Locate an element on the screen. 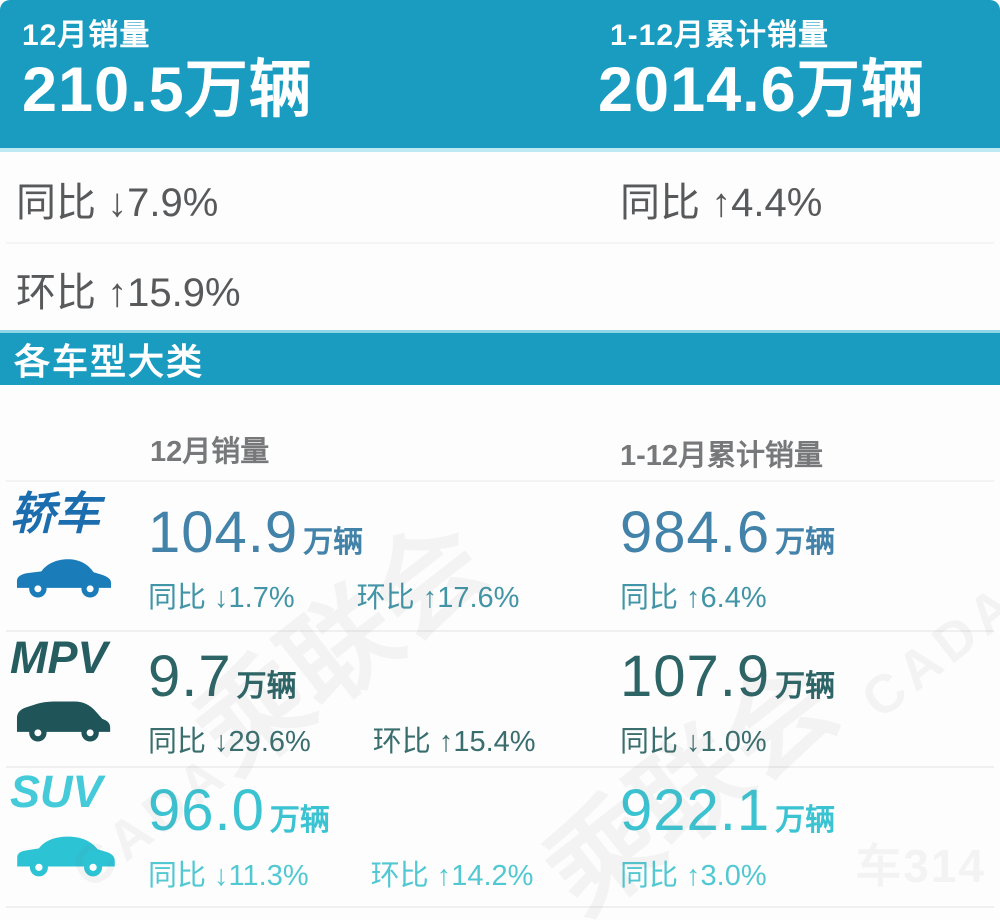 The height and width of the screenshot is (920, 1000). category-mpv: MPV is located at coordinates (77, 690).